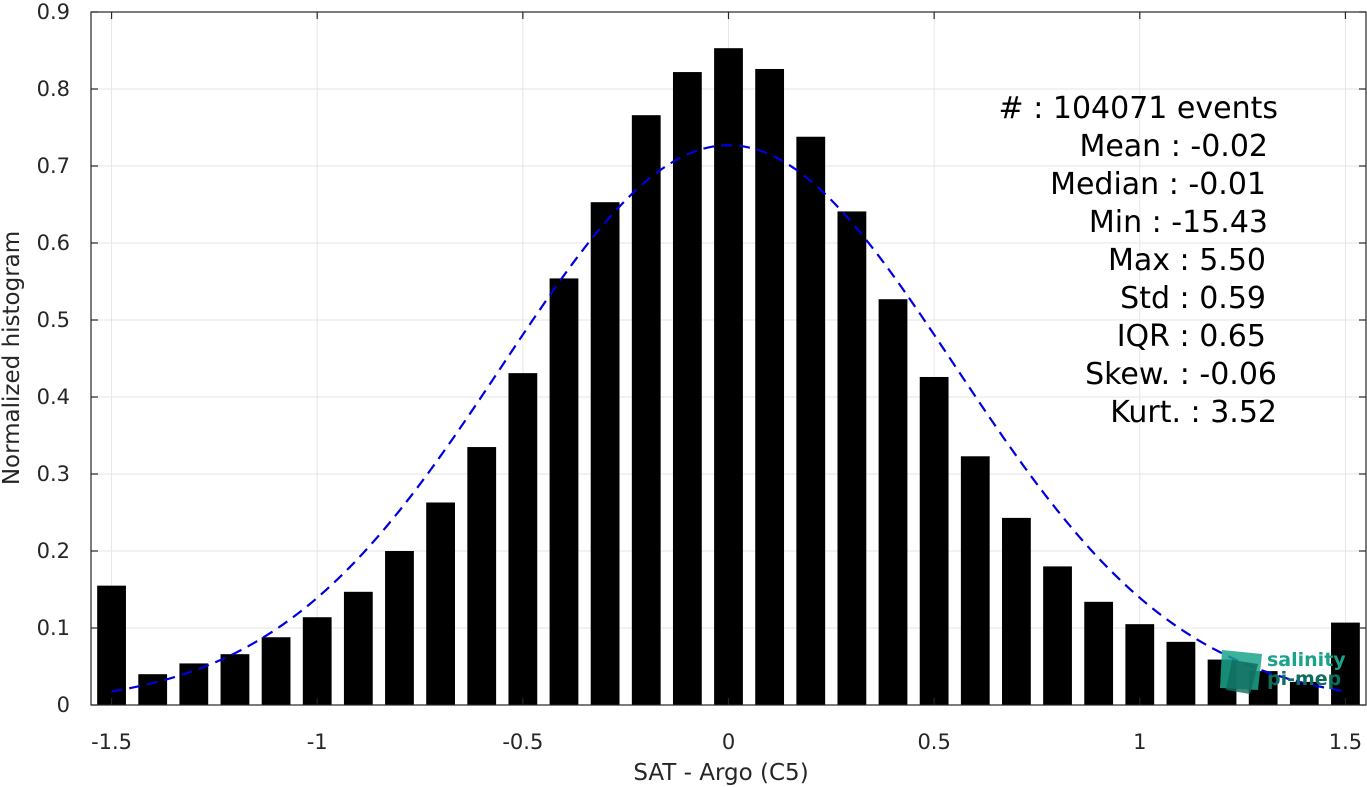 The image size is (1367, 787). Describe the element at coordinates (1178, 222) in the screenshot. I see `stat-min: Min : -15.43` at that location.